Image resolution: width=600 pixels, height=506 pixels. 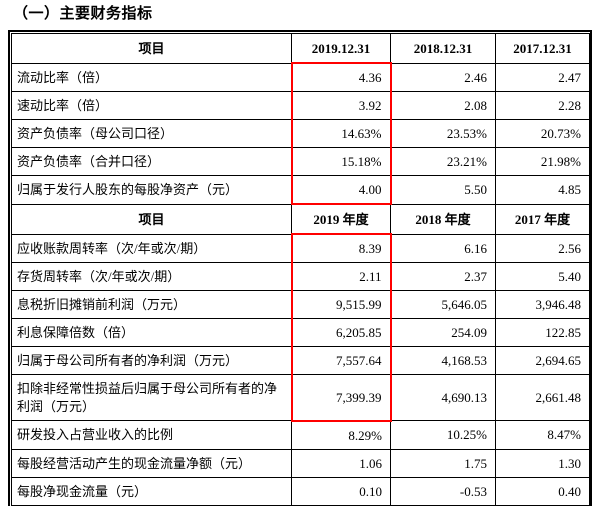 I want to click on value-cell-2019: 14.63%, so click(x=341, y=133).